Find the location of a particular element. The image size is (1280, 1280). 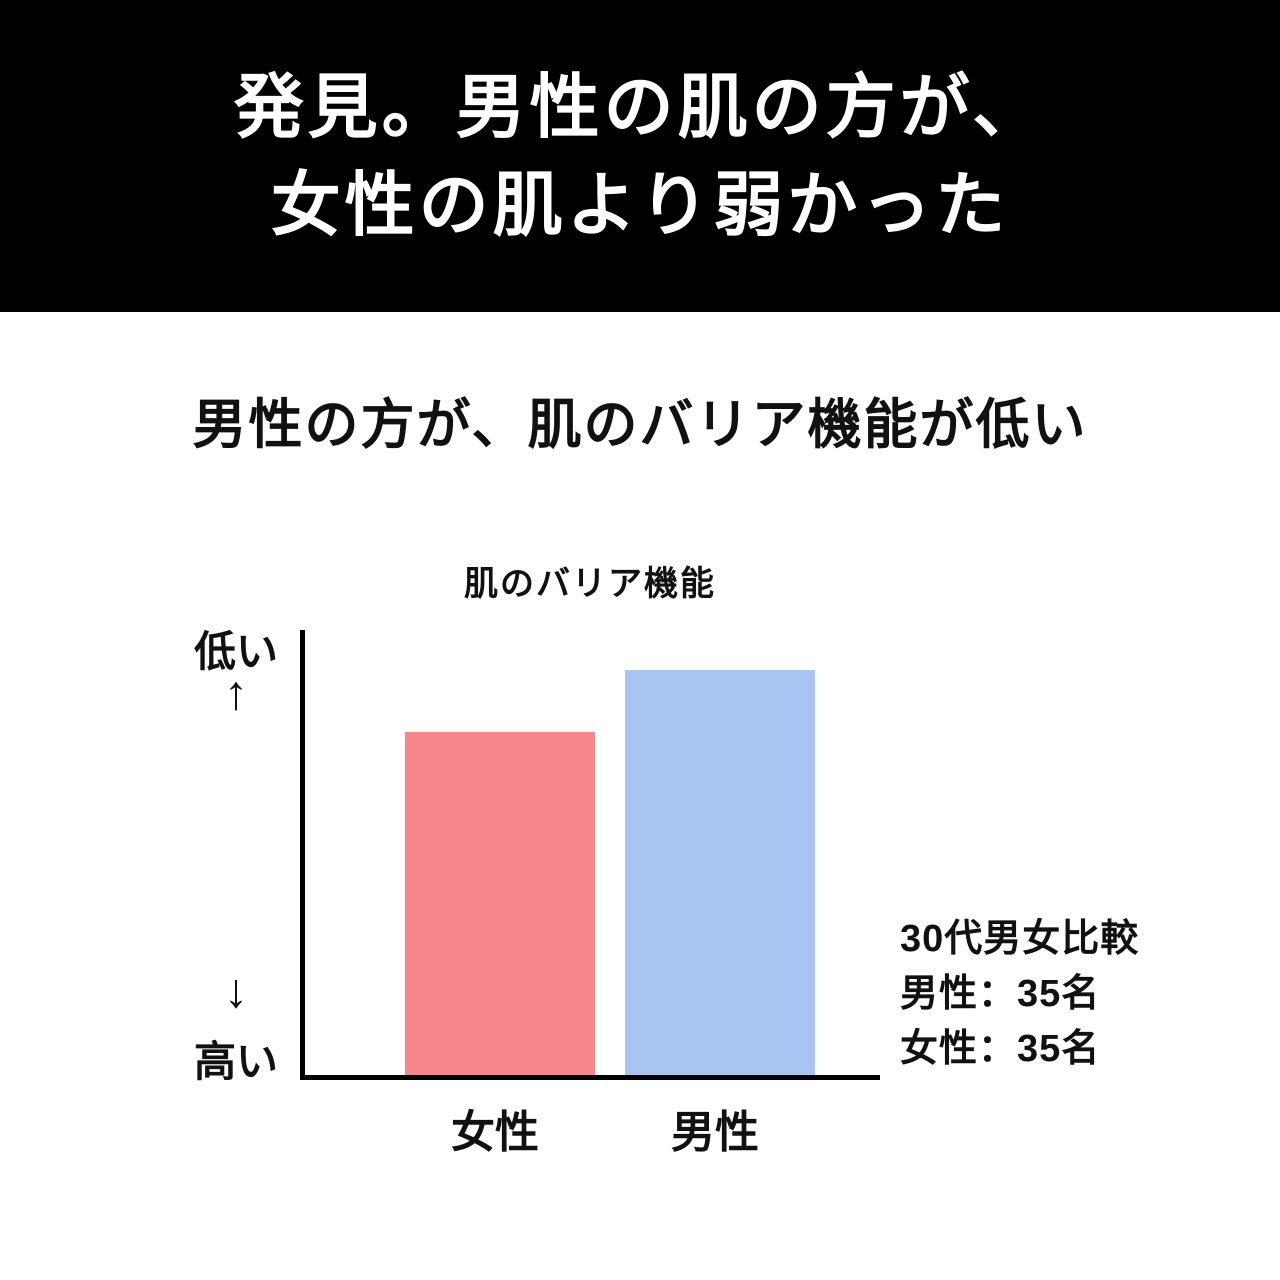

y-axis-bottom-label: 高い is located at coordinates (235, 1061).